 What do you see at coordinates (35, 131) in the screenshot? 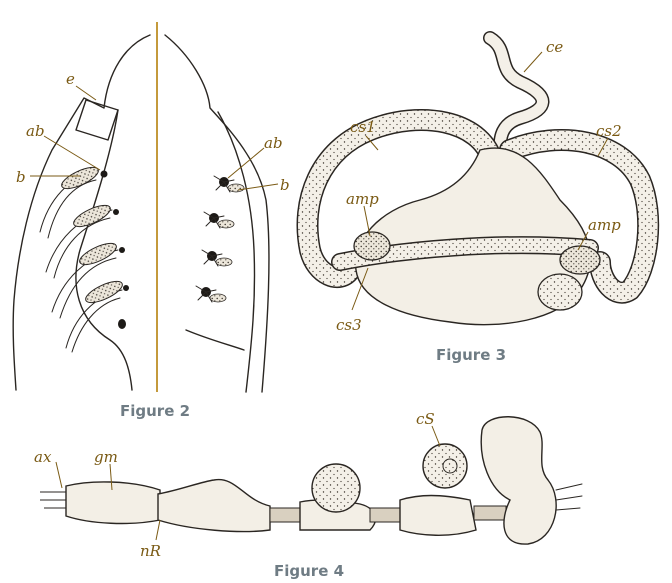
I see `fig2-label-ab-left: ab` at bounding box center [35, 131].